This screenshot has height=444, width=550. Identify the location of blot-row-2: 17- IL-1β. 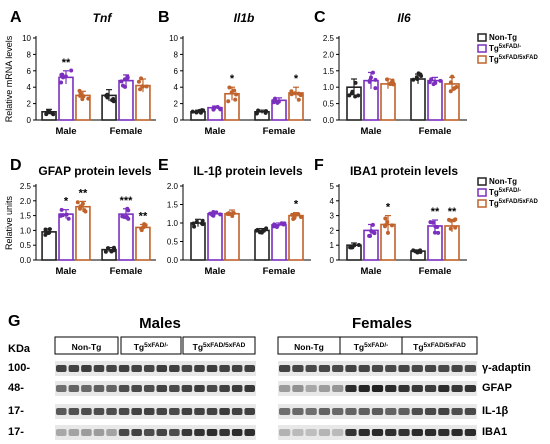
(258, 411).